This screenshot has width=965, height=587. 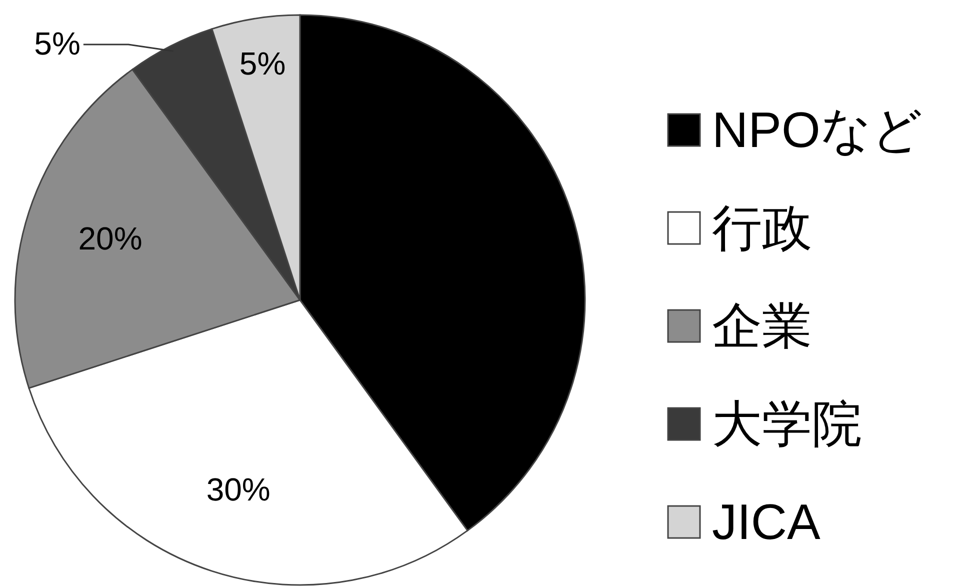 What do you see at coordinates (817, 130) in the screenshot?
I see `legend-label: NPOなど` at bounding box center [817, 130].